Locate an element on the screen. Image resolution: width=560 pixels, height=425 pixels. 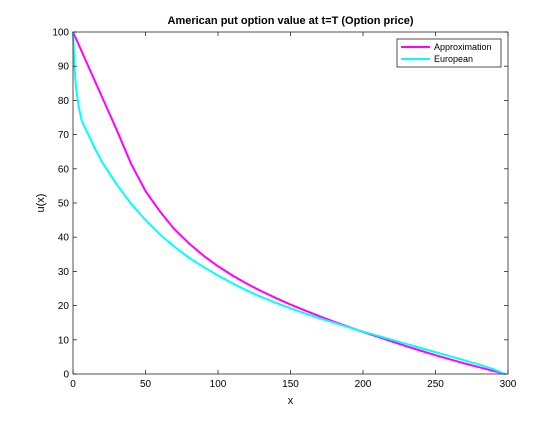
x-tick-label: 200 is located at coordinates (363, 384).